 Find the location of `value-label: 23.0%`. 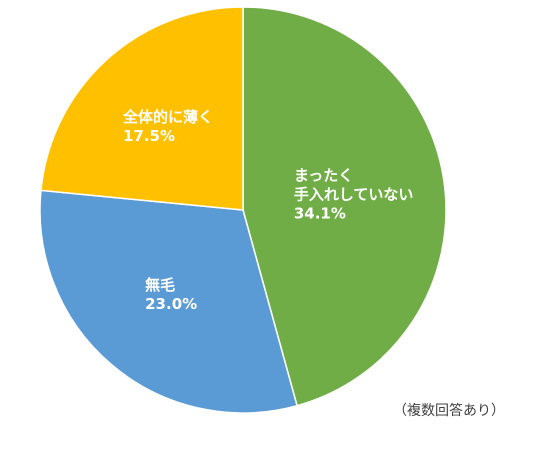

value-label: 23.0% is located at coordinates (171, 304).